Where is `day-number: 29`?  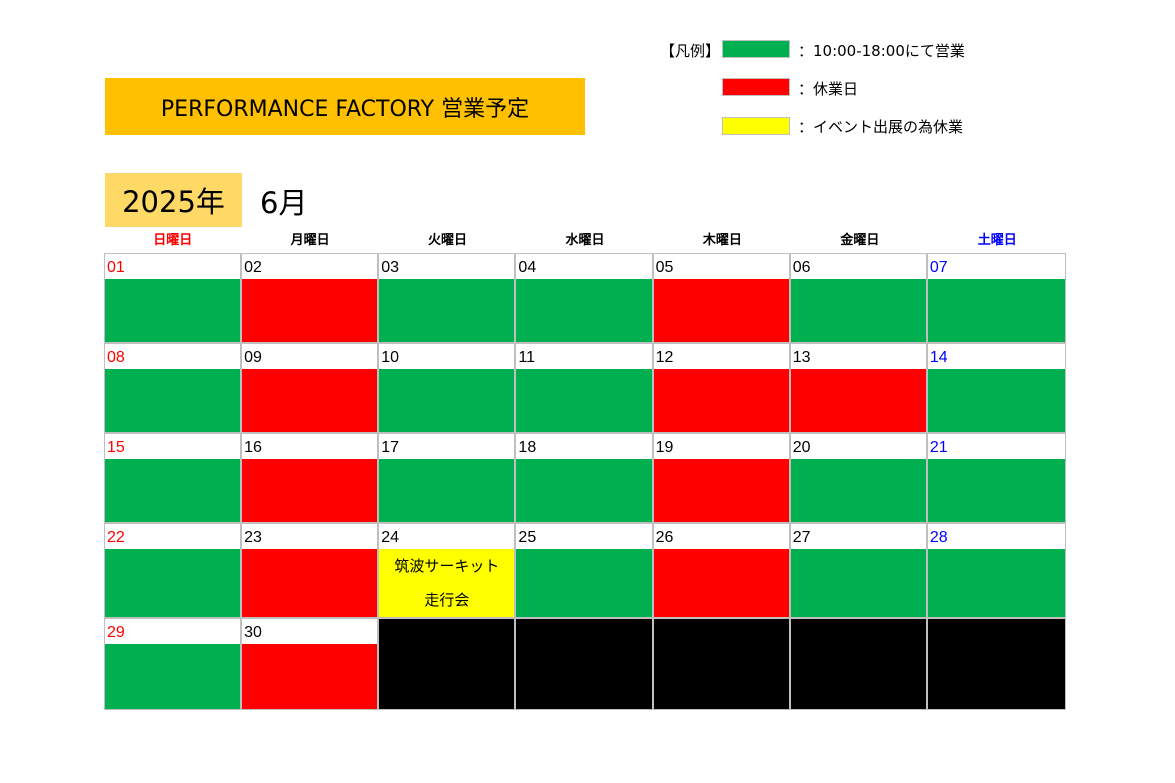 day-number: 29 is located at coordinates (173, 631).